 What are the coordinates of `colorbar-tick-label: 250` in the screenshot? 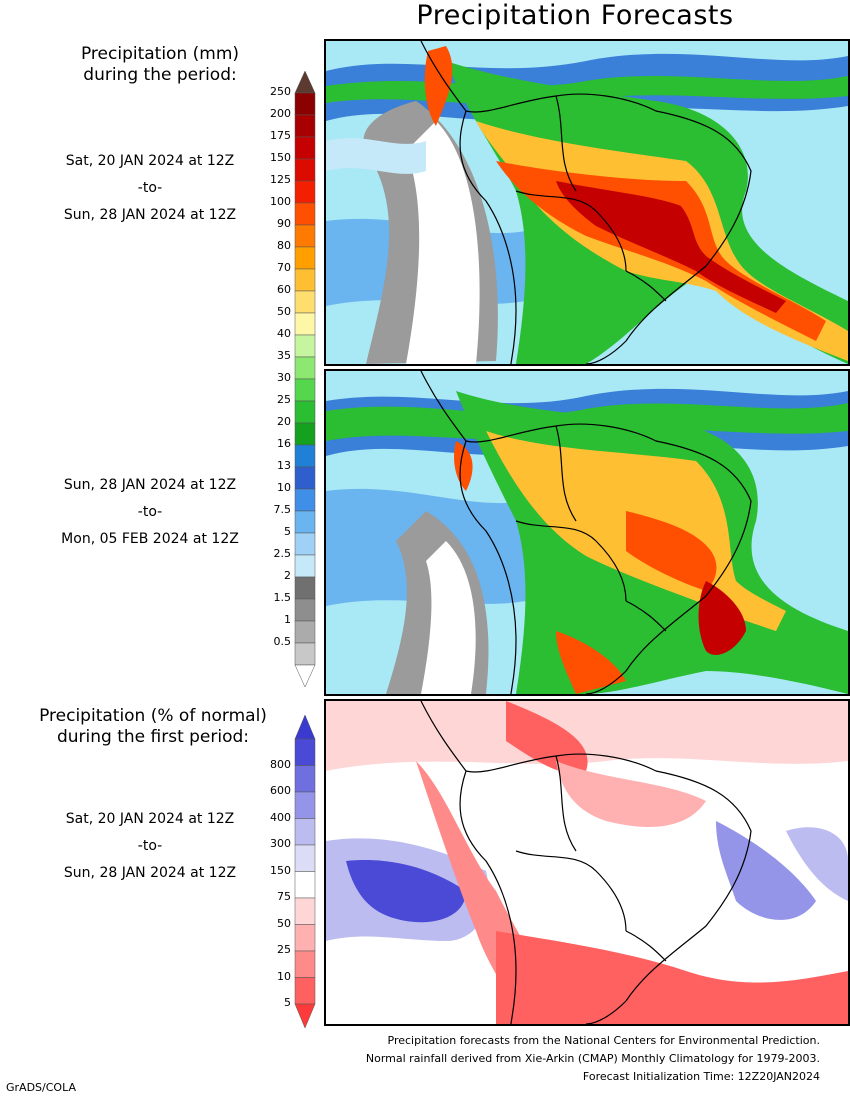 It's located at (280, 91).